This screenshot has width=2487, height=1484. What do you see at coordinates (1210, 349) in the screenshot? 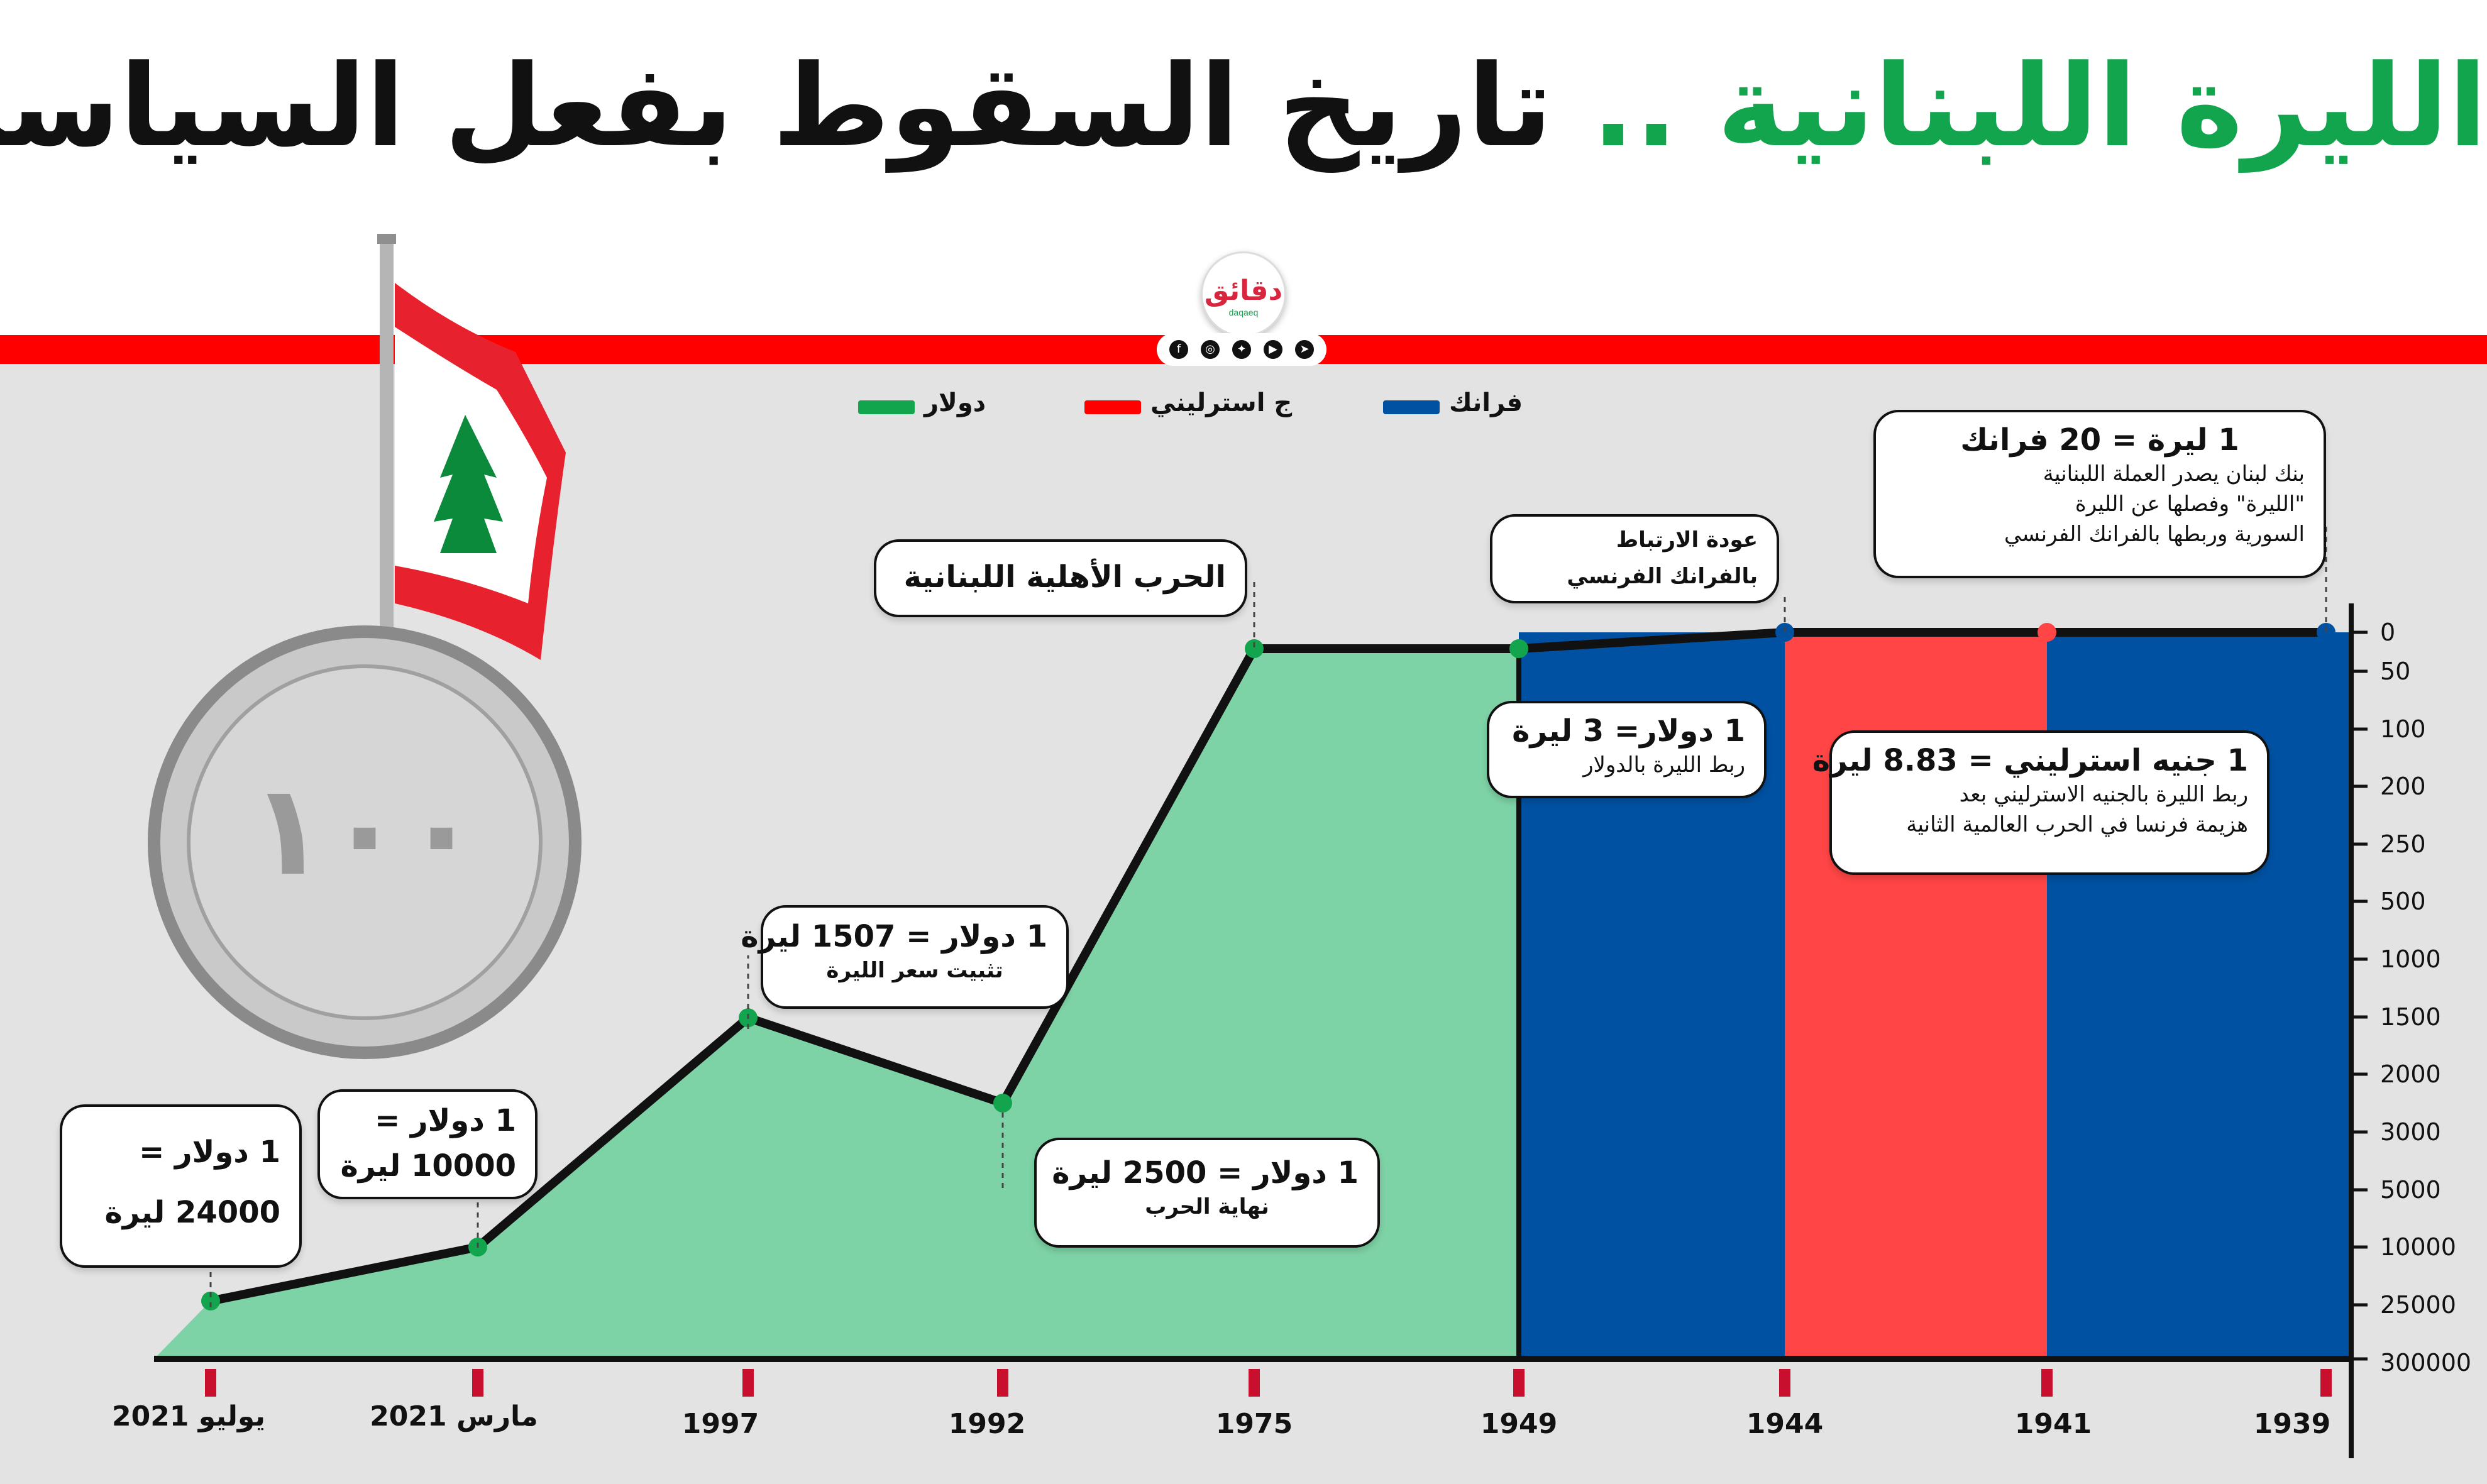
I see `instagram-icon: ◎` at bounding box center [1210, 349].